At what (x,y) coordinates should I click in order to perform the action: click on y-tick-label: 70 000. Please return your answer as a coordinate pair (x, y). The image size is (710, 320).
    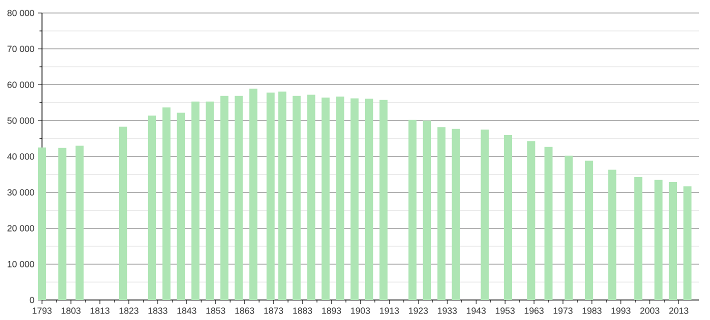
    Looking at the image, I should click on (21, 49).